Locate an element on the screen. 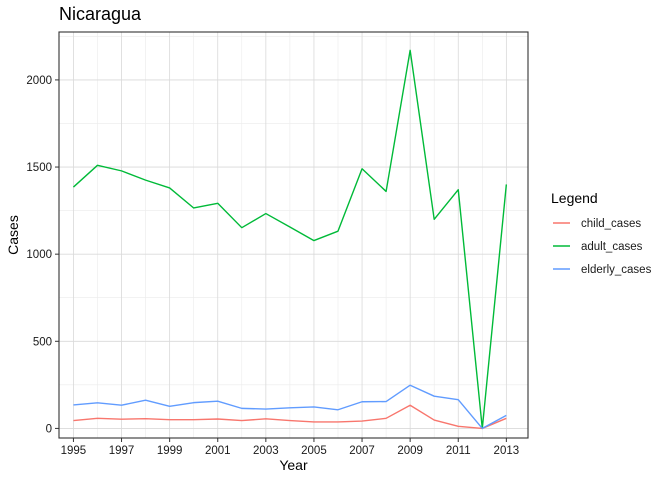 The image size is (672, 480). y-tick-label: 0 is located at coordinates (49, 429).